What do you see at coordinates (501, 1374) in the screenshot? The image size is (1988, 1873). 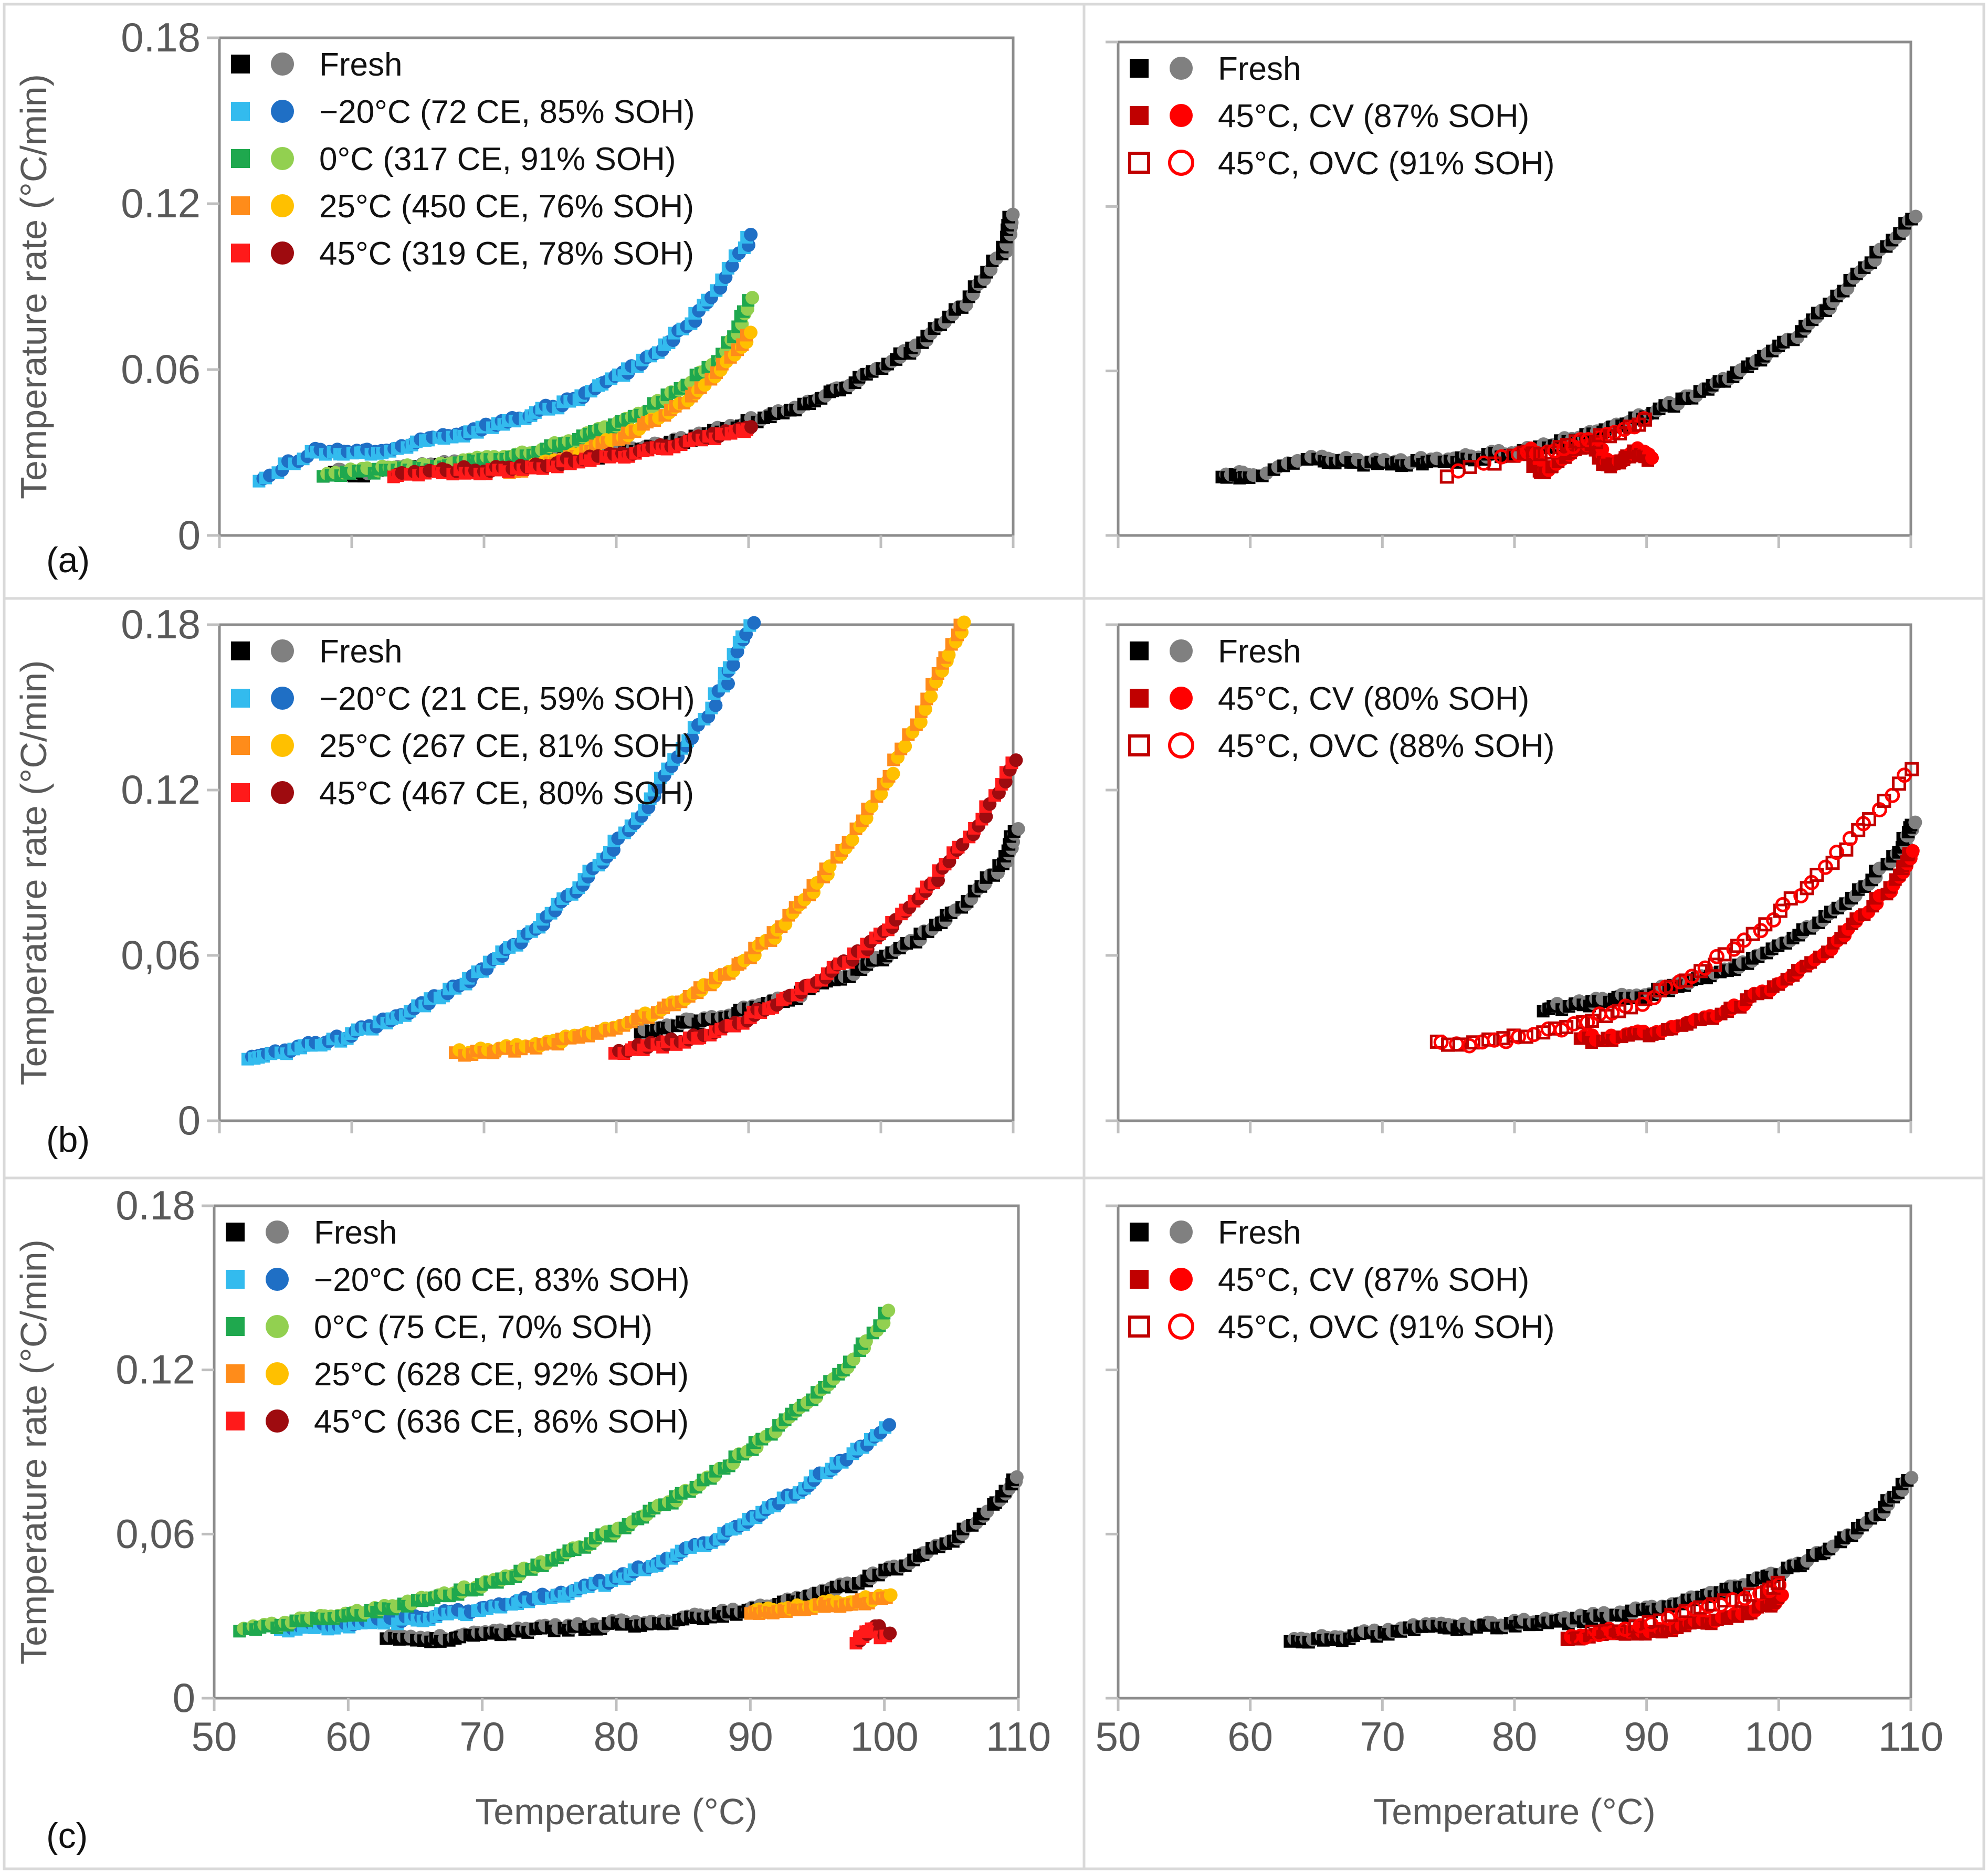 I see `legend-label: 25°C (628 CE, 92% SOH)` at bounding box center [501, 1374].